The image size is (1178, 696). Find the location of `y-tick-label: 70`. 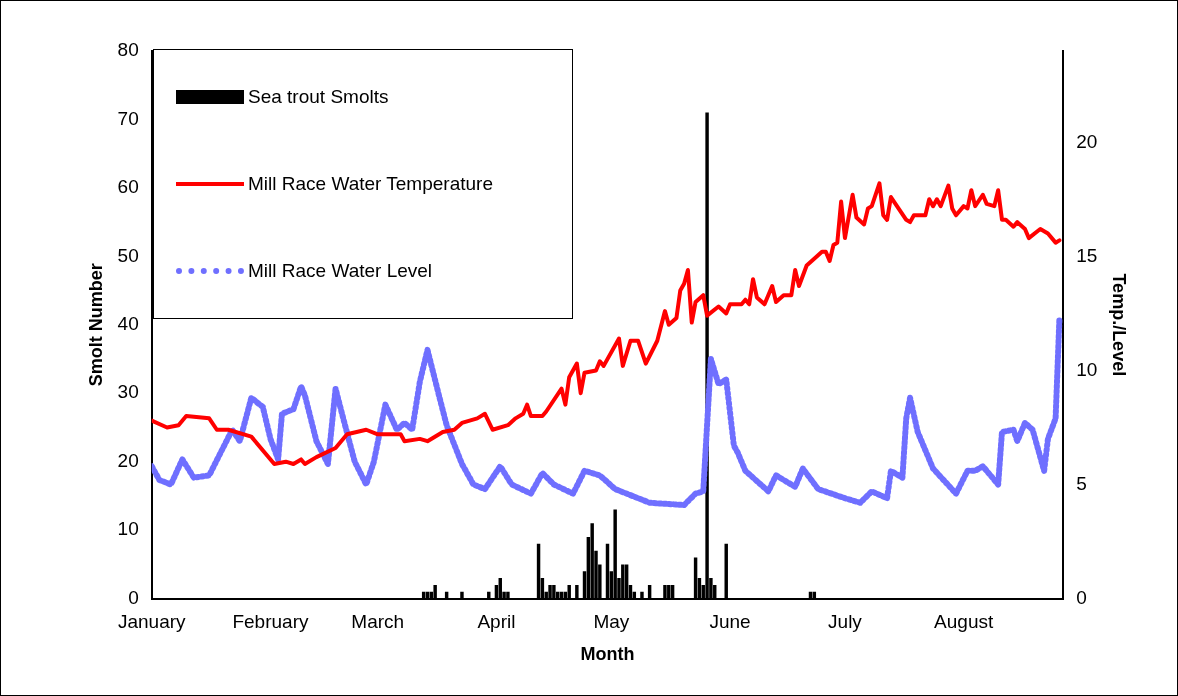

y-tick-label: 70 is located at coordinates (128, 118).